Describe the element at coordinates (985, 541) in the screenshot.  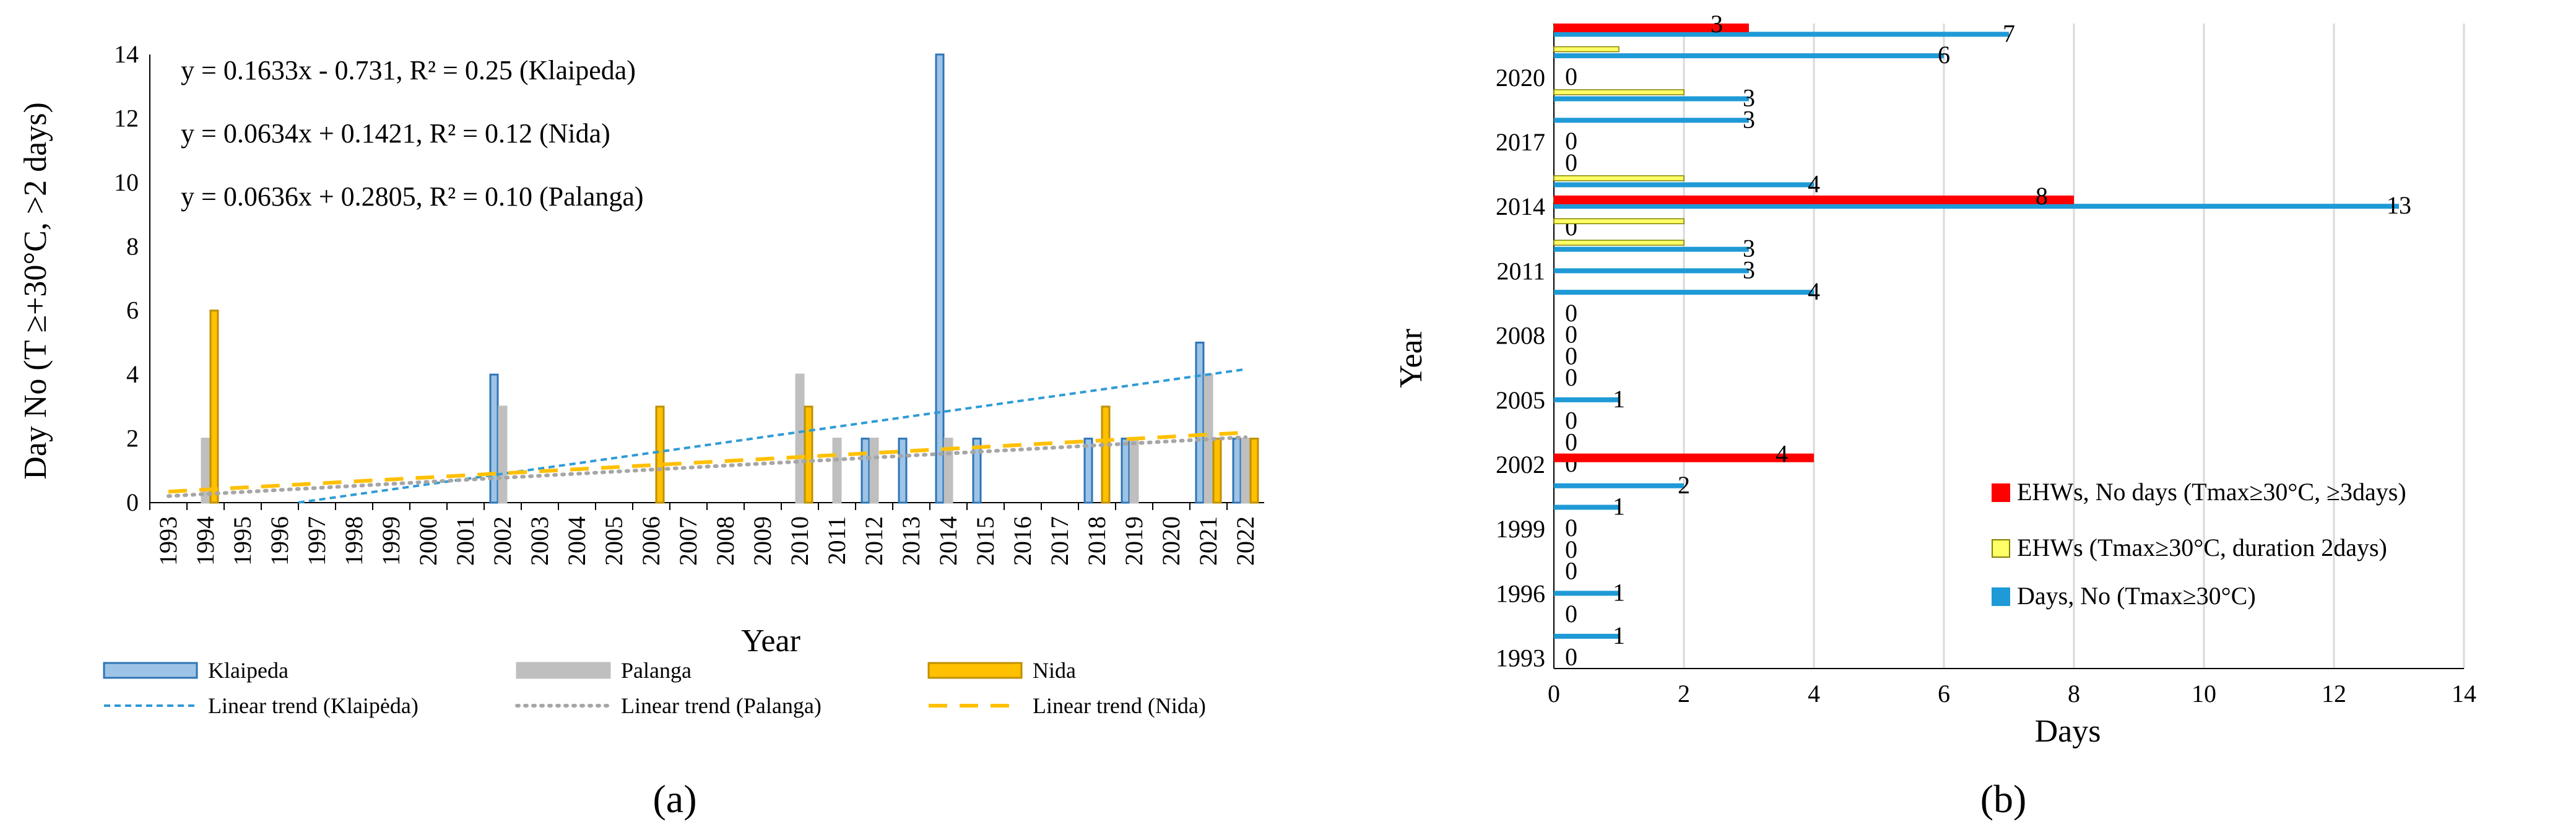
I see `x-tick-label-a: 2015` at that location.